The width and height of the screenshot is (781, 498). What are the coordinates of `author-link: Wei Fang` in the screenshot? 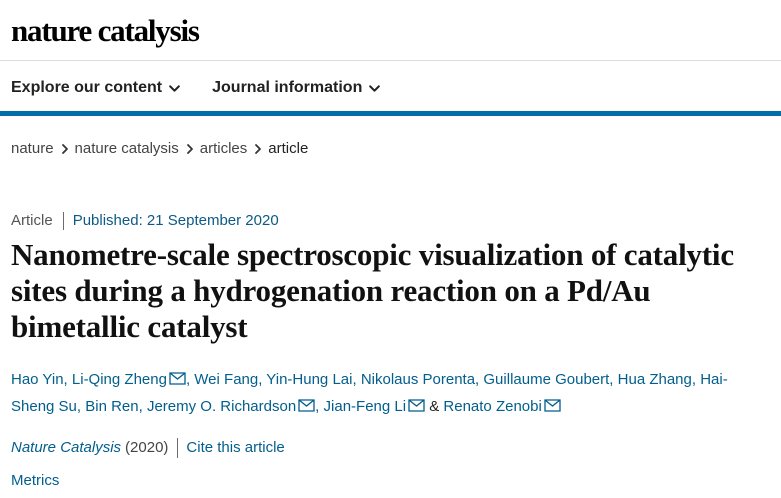 It's located at (226, 379).